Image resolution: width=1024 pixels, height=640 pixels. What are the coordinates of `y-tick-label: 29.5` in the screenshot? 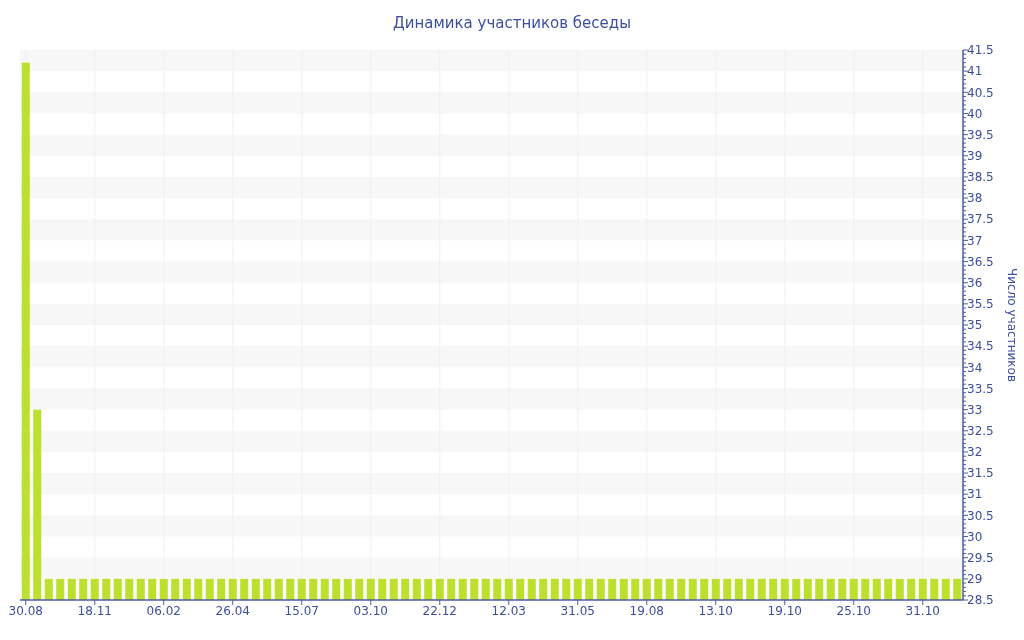 It's located at (980, 557).